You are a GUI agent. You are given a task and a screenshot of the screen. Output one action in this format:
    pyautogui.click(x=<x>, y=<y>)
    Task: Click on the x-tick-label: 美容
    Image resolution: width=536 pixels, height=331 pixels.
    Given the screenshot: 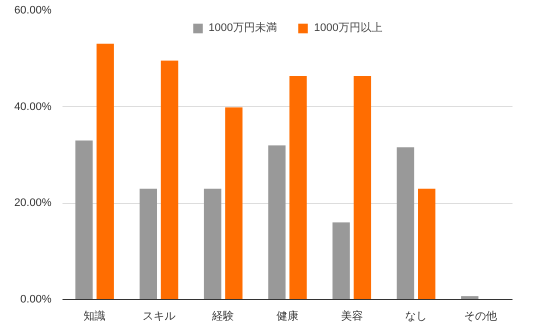 What is the action you would take?
    pyautogui.click(x=351, y=316)
    